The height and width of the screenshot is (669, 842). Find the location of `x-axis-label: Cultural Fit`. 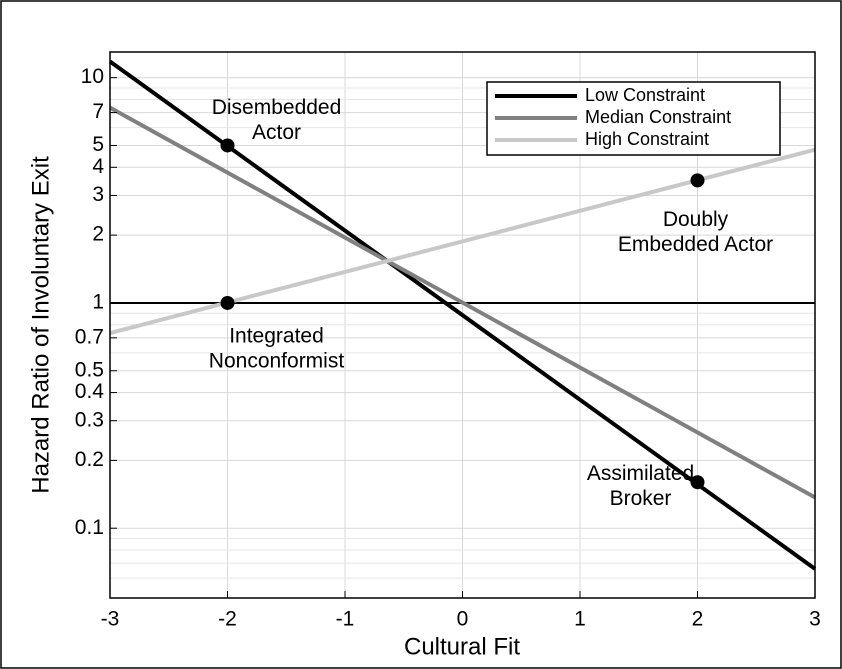

x-axis-label: Cultural Fit is located at coordinates (462, 646).